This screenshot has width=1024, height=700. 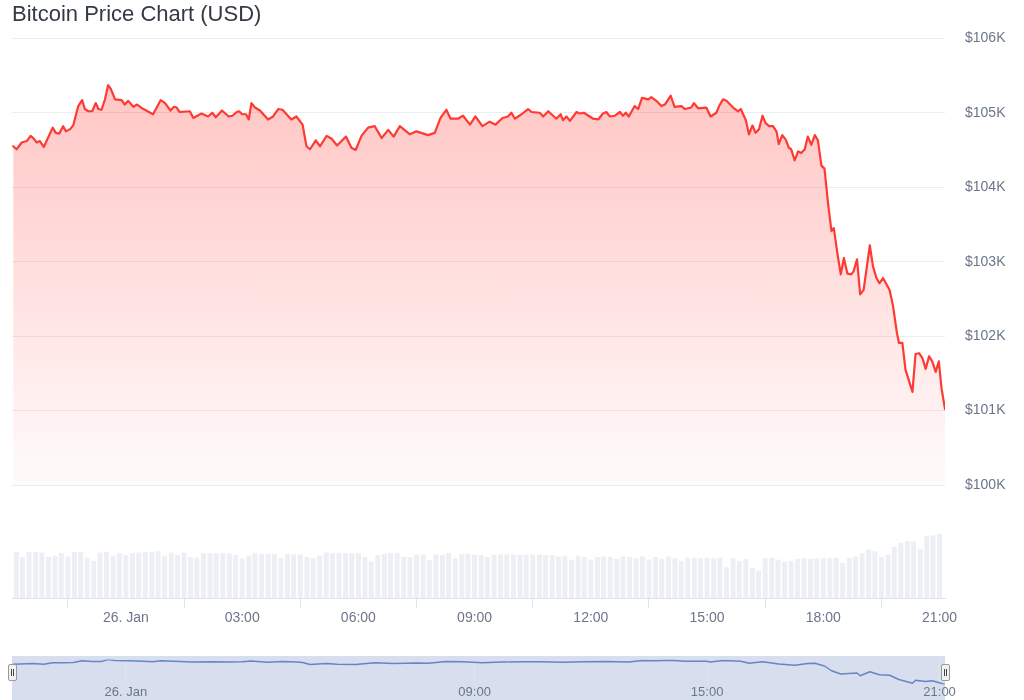 What do you see at coordinates (986, 37) in the screenshot?
I see `y-tick-label: $106K` at bounding box center [986, 37].